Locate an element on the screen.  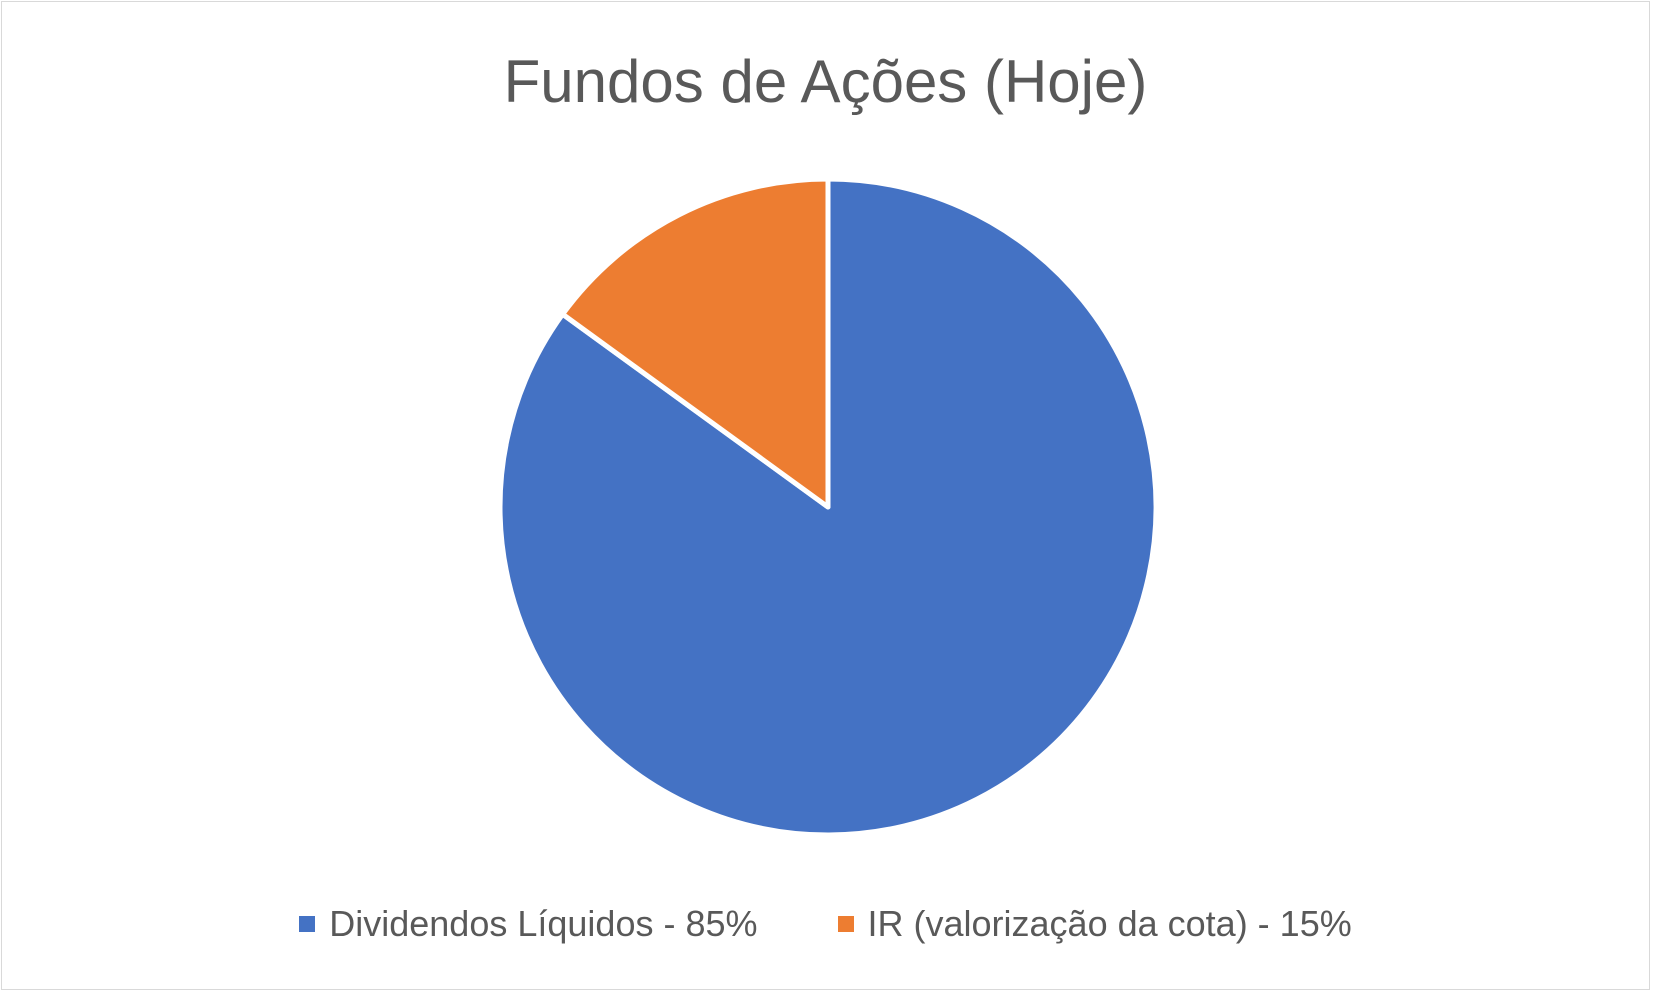
legend-swatch-ir is located at coordinates (845, 924).